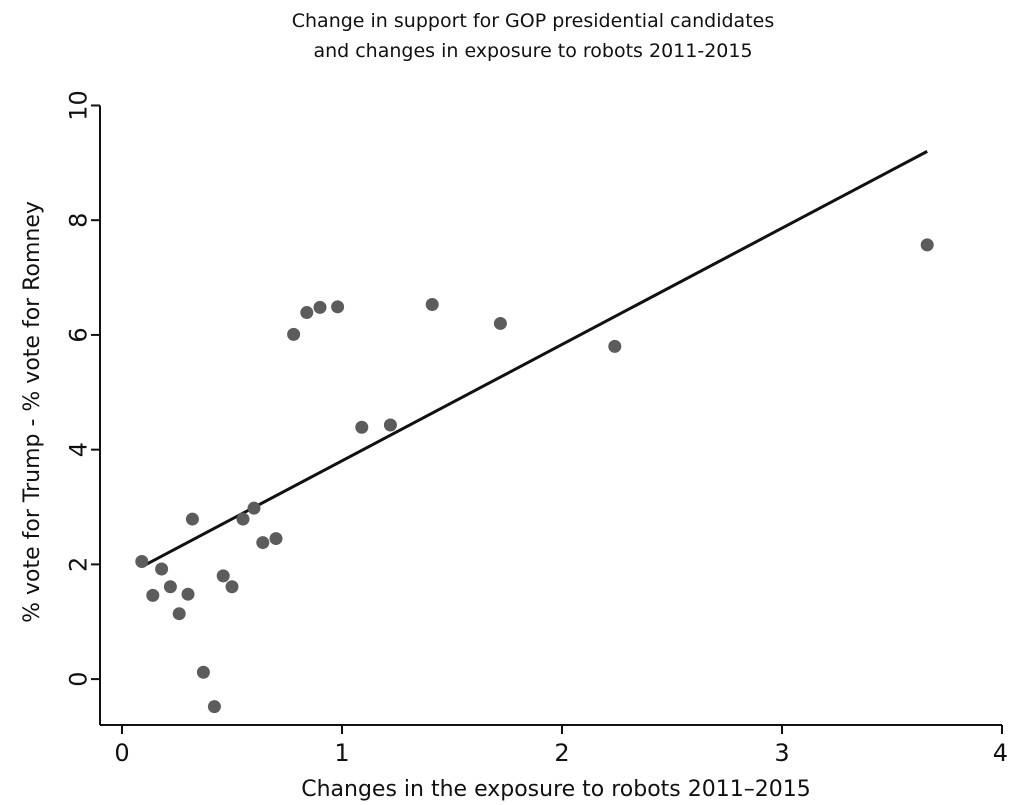 The image size is (1011, 805). What do you see at coordinates (121, 753) in the screenshot?
I see `x-tick-label: 0` at bounding box center [121, 753].